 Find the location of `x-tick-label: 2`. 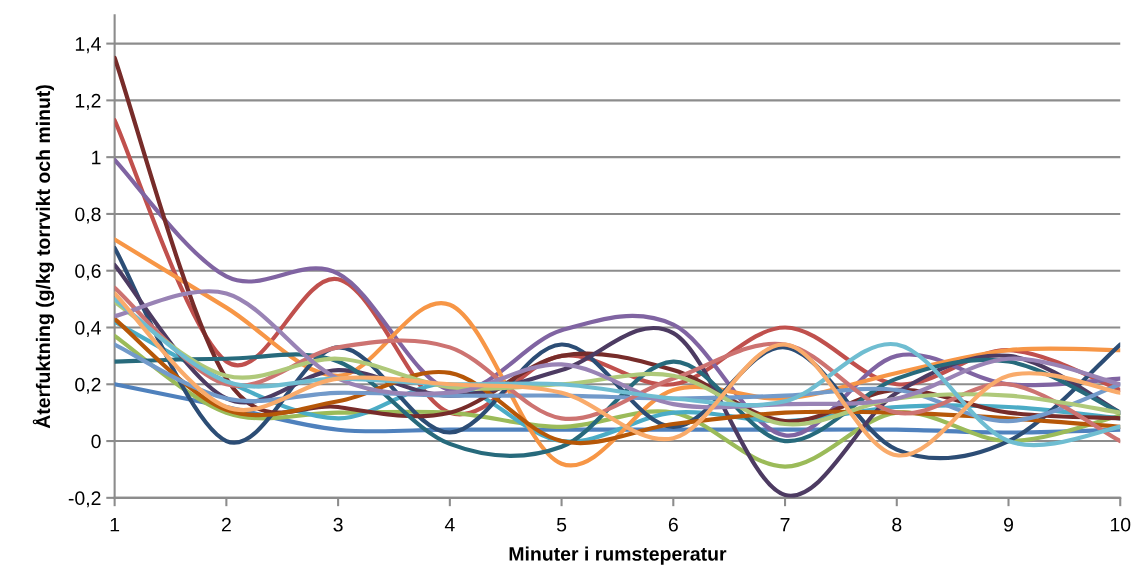

x-tick-label: 2 is located at coordinates (226, 524).